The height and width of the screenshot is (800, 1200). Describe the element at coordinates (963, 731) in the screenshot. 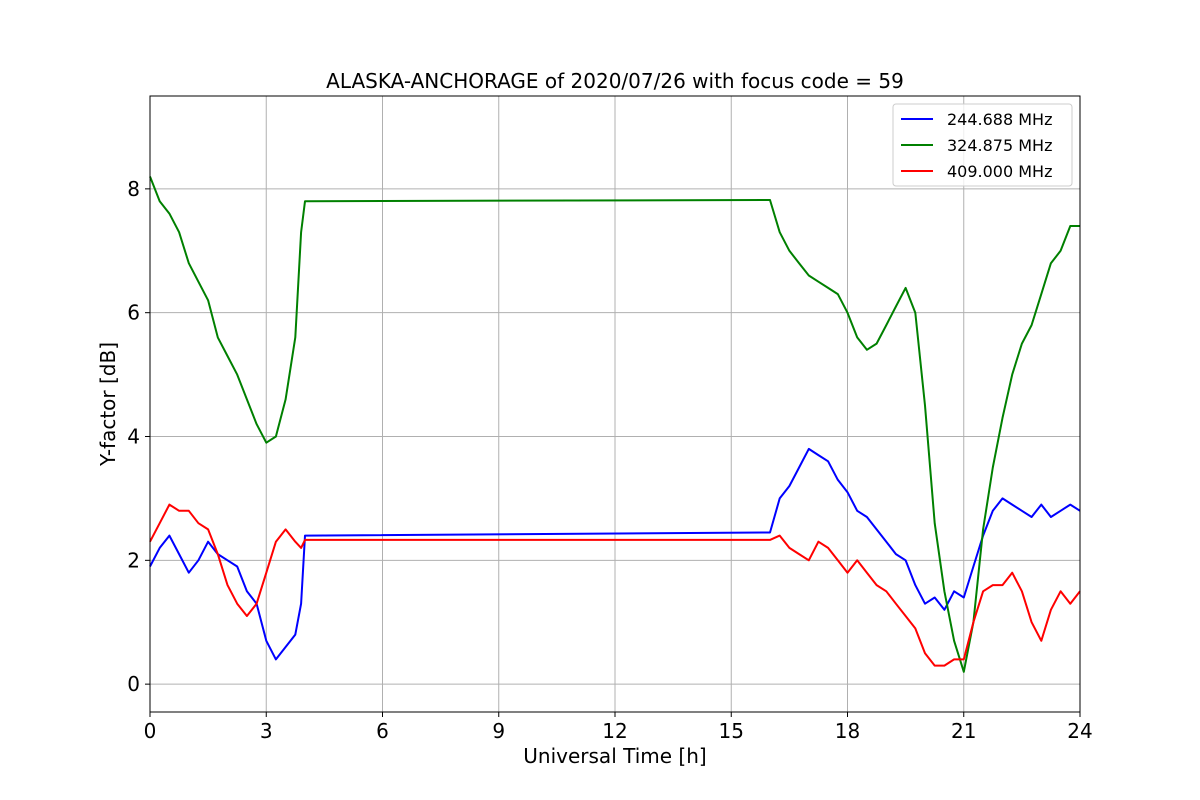

I see `x-tick-label: 21` at that location.